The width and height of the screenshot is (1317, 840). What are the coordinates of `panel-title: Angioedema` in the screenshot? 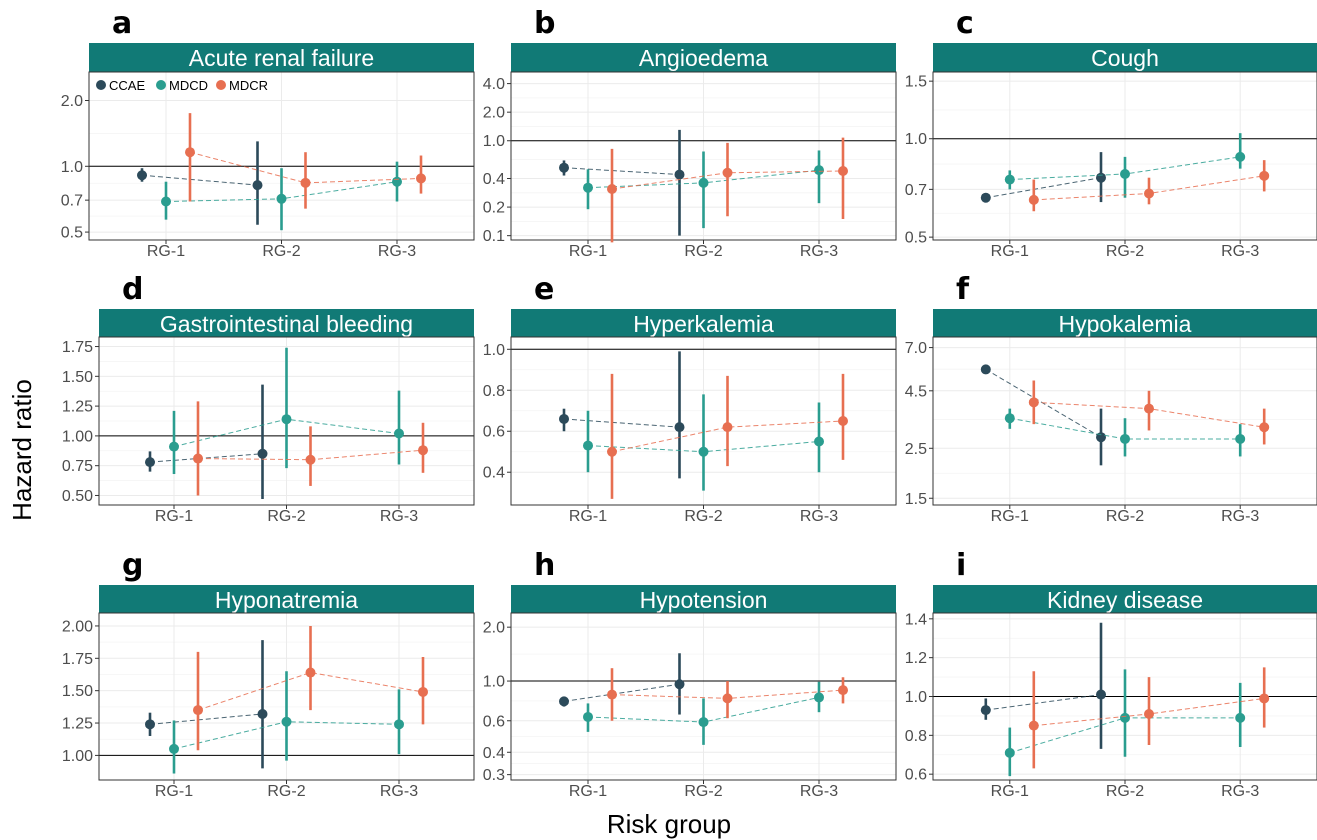 It's located at (703, 58).